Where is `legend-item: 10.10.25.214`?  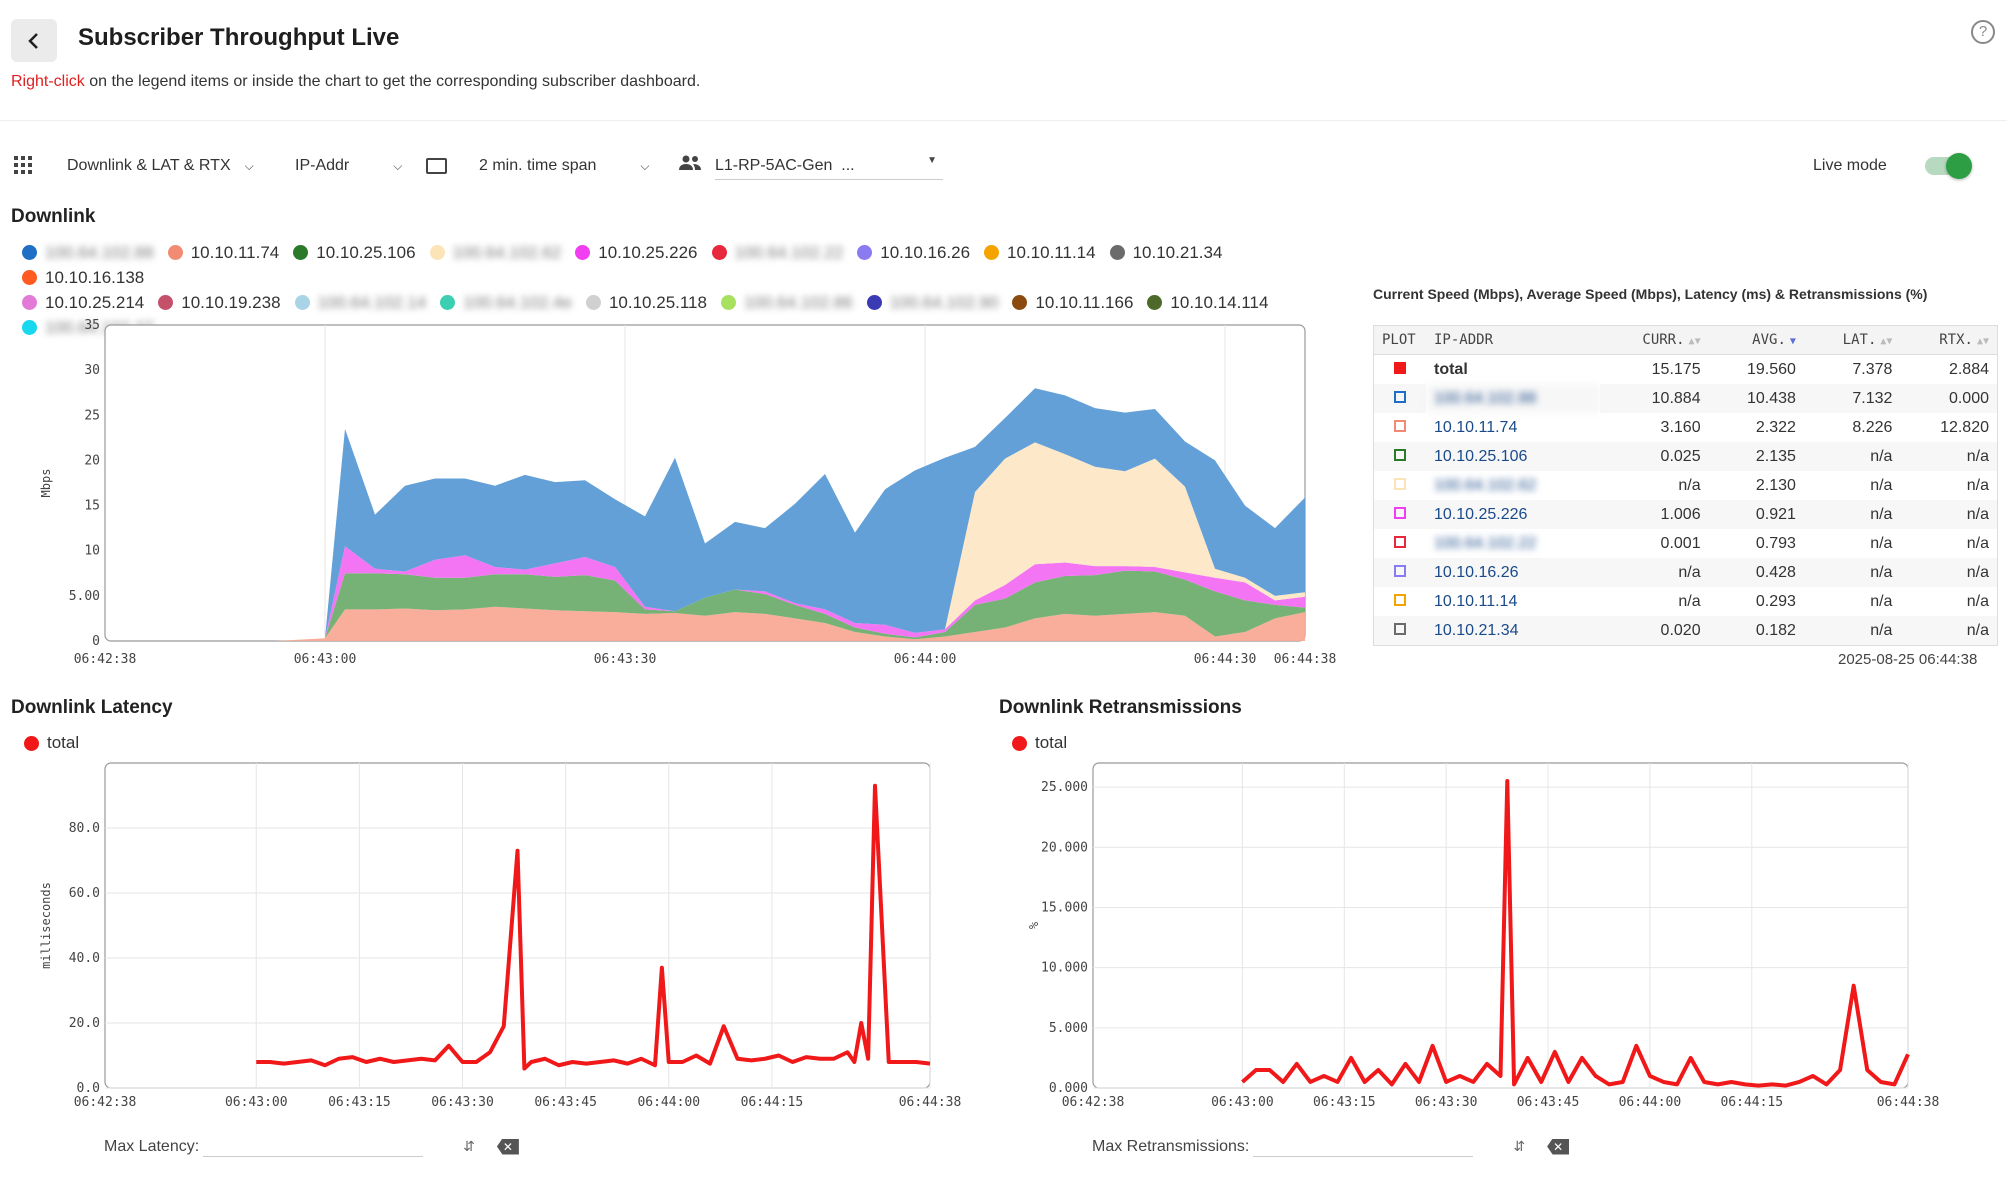
legend-item: 10.10.25.214 is located at coordinates (83, 302).